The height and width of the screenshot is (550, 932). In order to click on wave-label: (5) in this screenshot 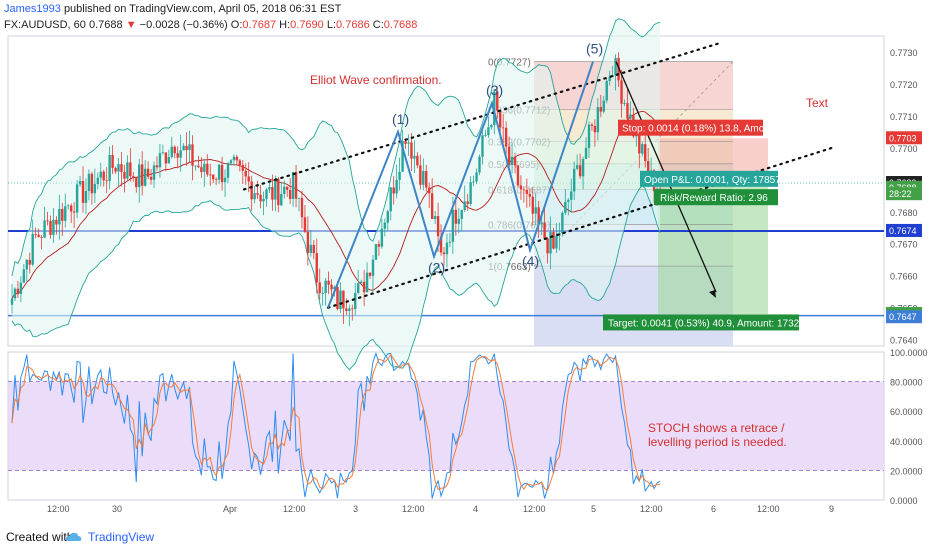, I will do `click(594, 49)`.